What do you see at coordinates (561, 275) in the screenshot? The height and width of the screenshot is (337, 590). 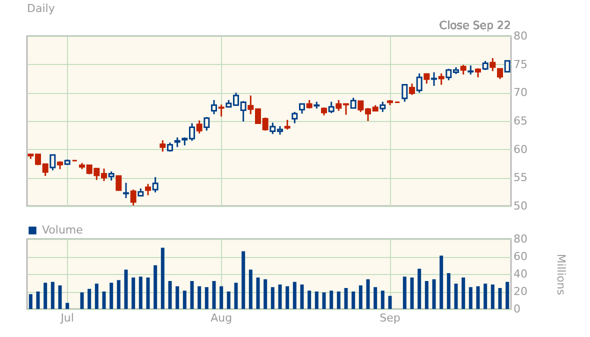 I see `y-axis-title: Millions` at bounding box center [561, 275].